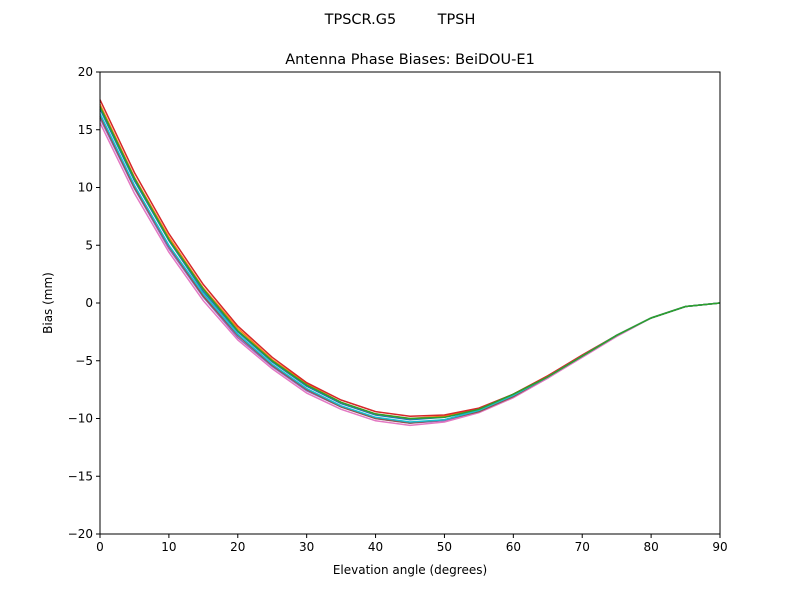 The image size is (800, 600). Describe the element at coordinates (48, 303) in the screenshot. I see `y-axis-label: Bias (mm)` at that location.